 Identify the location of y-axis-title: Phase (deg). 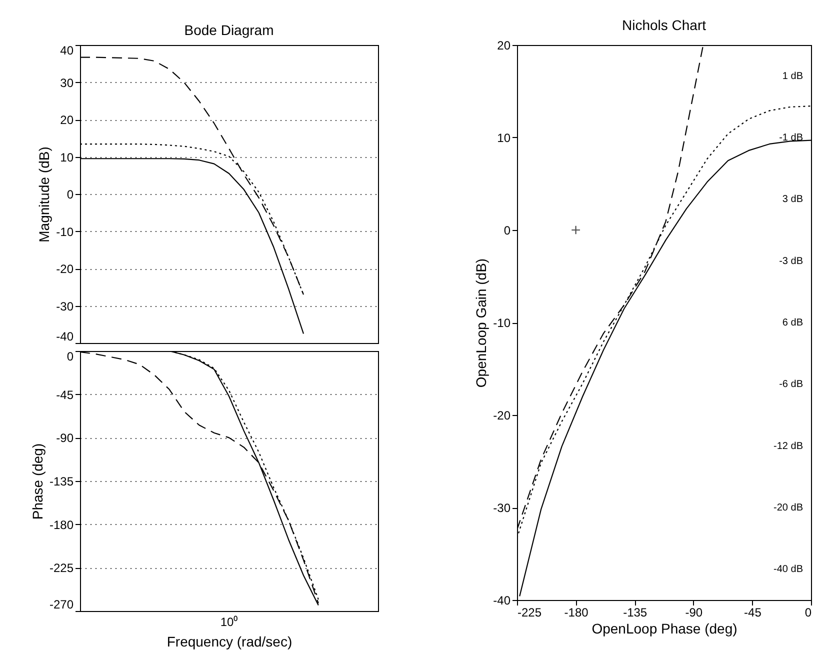
(37, 481).